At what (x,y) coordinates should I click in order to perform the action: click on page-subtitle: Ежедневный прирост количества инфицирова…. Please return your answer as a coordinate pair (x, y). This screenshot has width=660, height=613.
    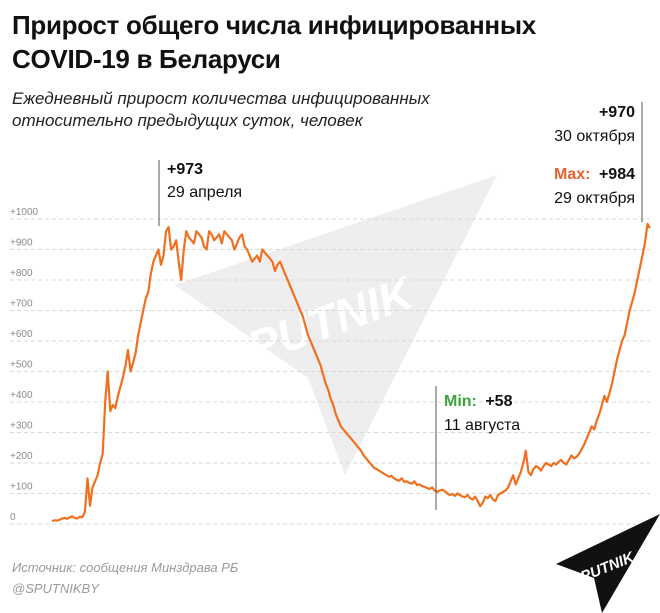
    Looking at the image, I should click on (221, 109).